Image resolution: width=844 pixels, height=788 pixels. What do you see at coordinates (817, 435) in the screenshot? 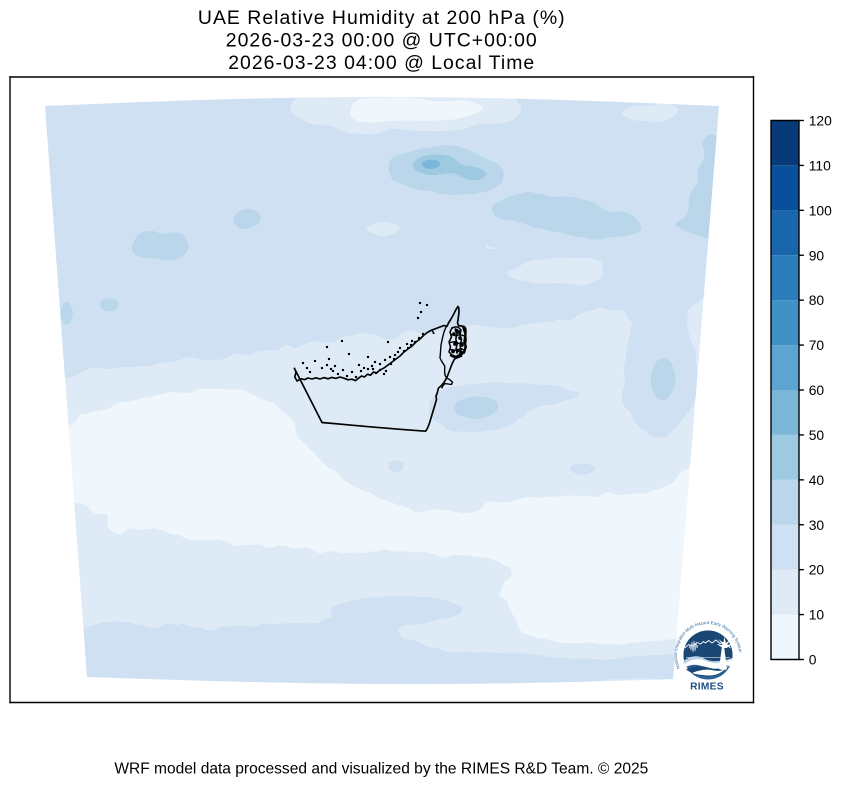
I see `svg-text: 50` at bounding box center [817, 435].